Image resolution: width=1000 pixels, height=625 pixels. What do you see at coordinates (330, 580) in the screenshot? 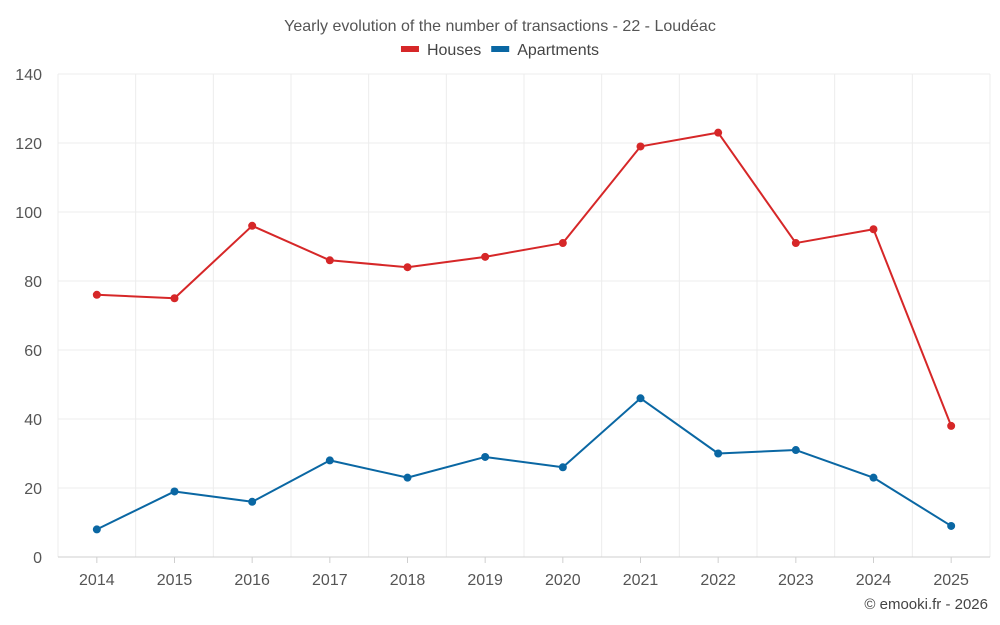
I see `x-tick-label: 2017` at bounding box center [330, 580].